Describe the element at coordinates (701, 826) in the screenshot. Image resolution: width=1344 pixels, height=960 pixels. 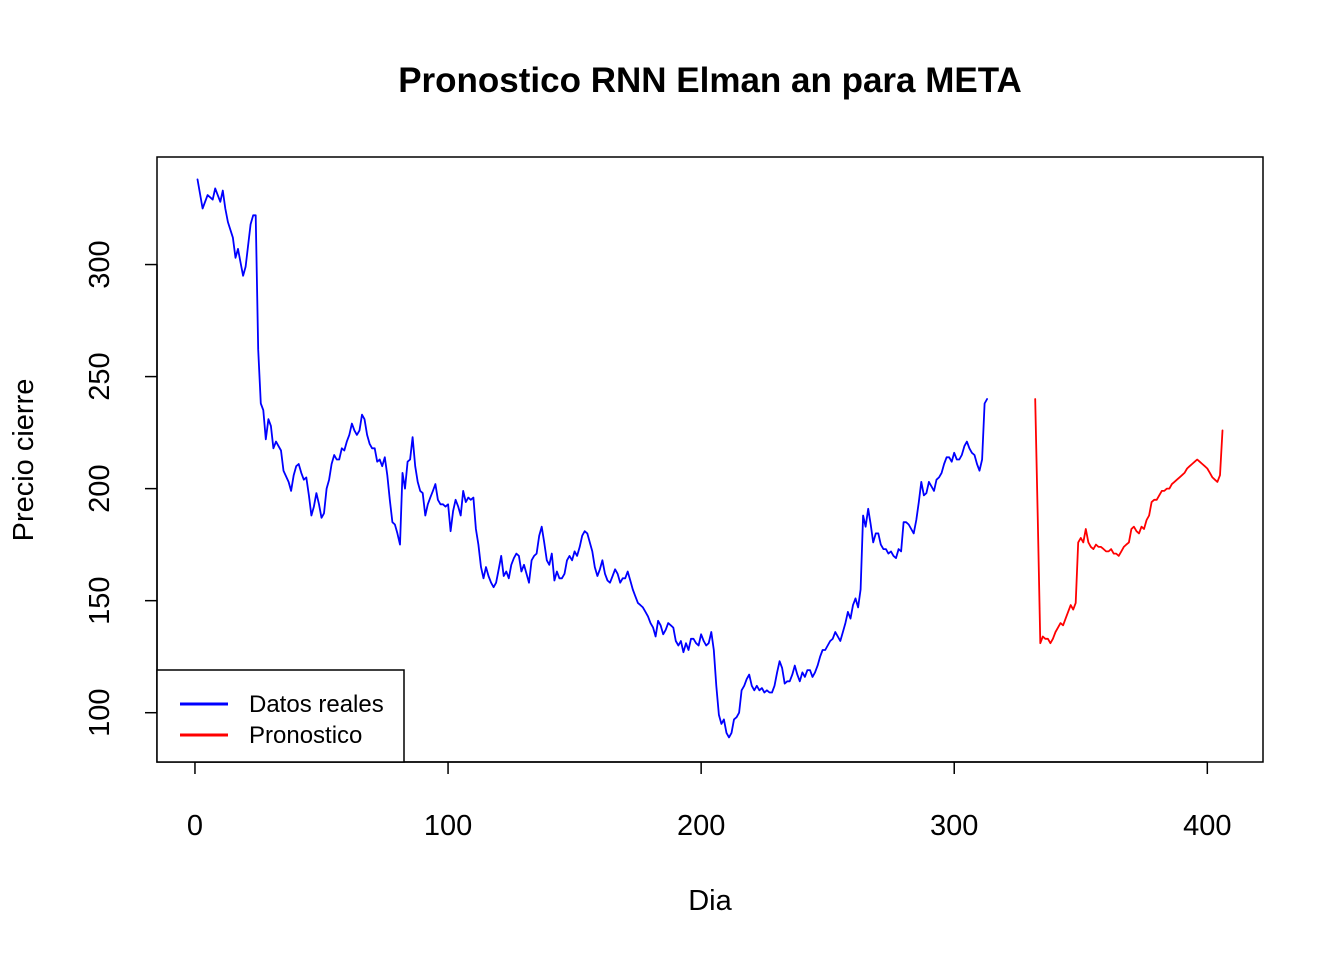
I see `x-tick-label: 200` at that location.